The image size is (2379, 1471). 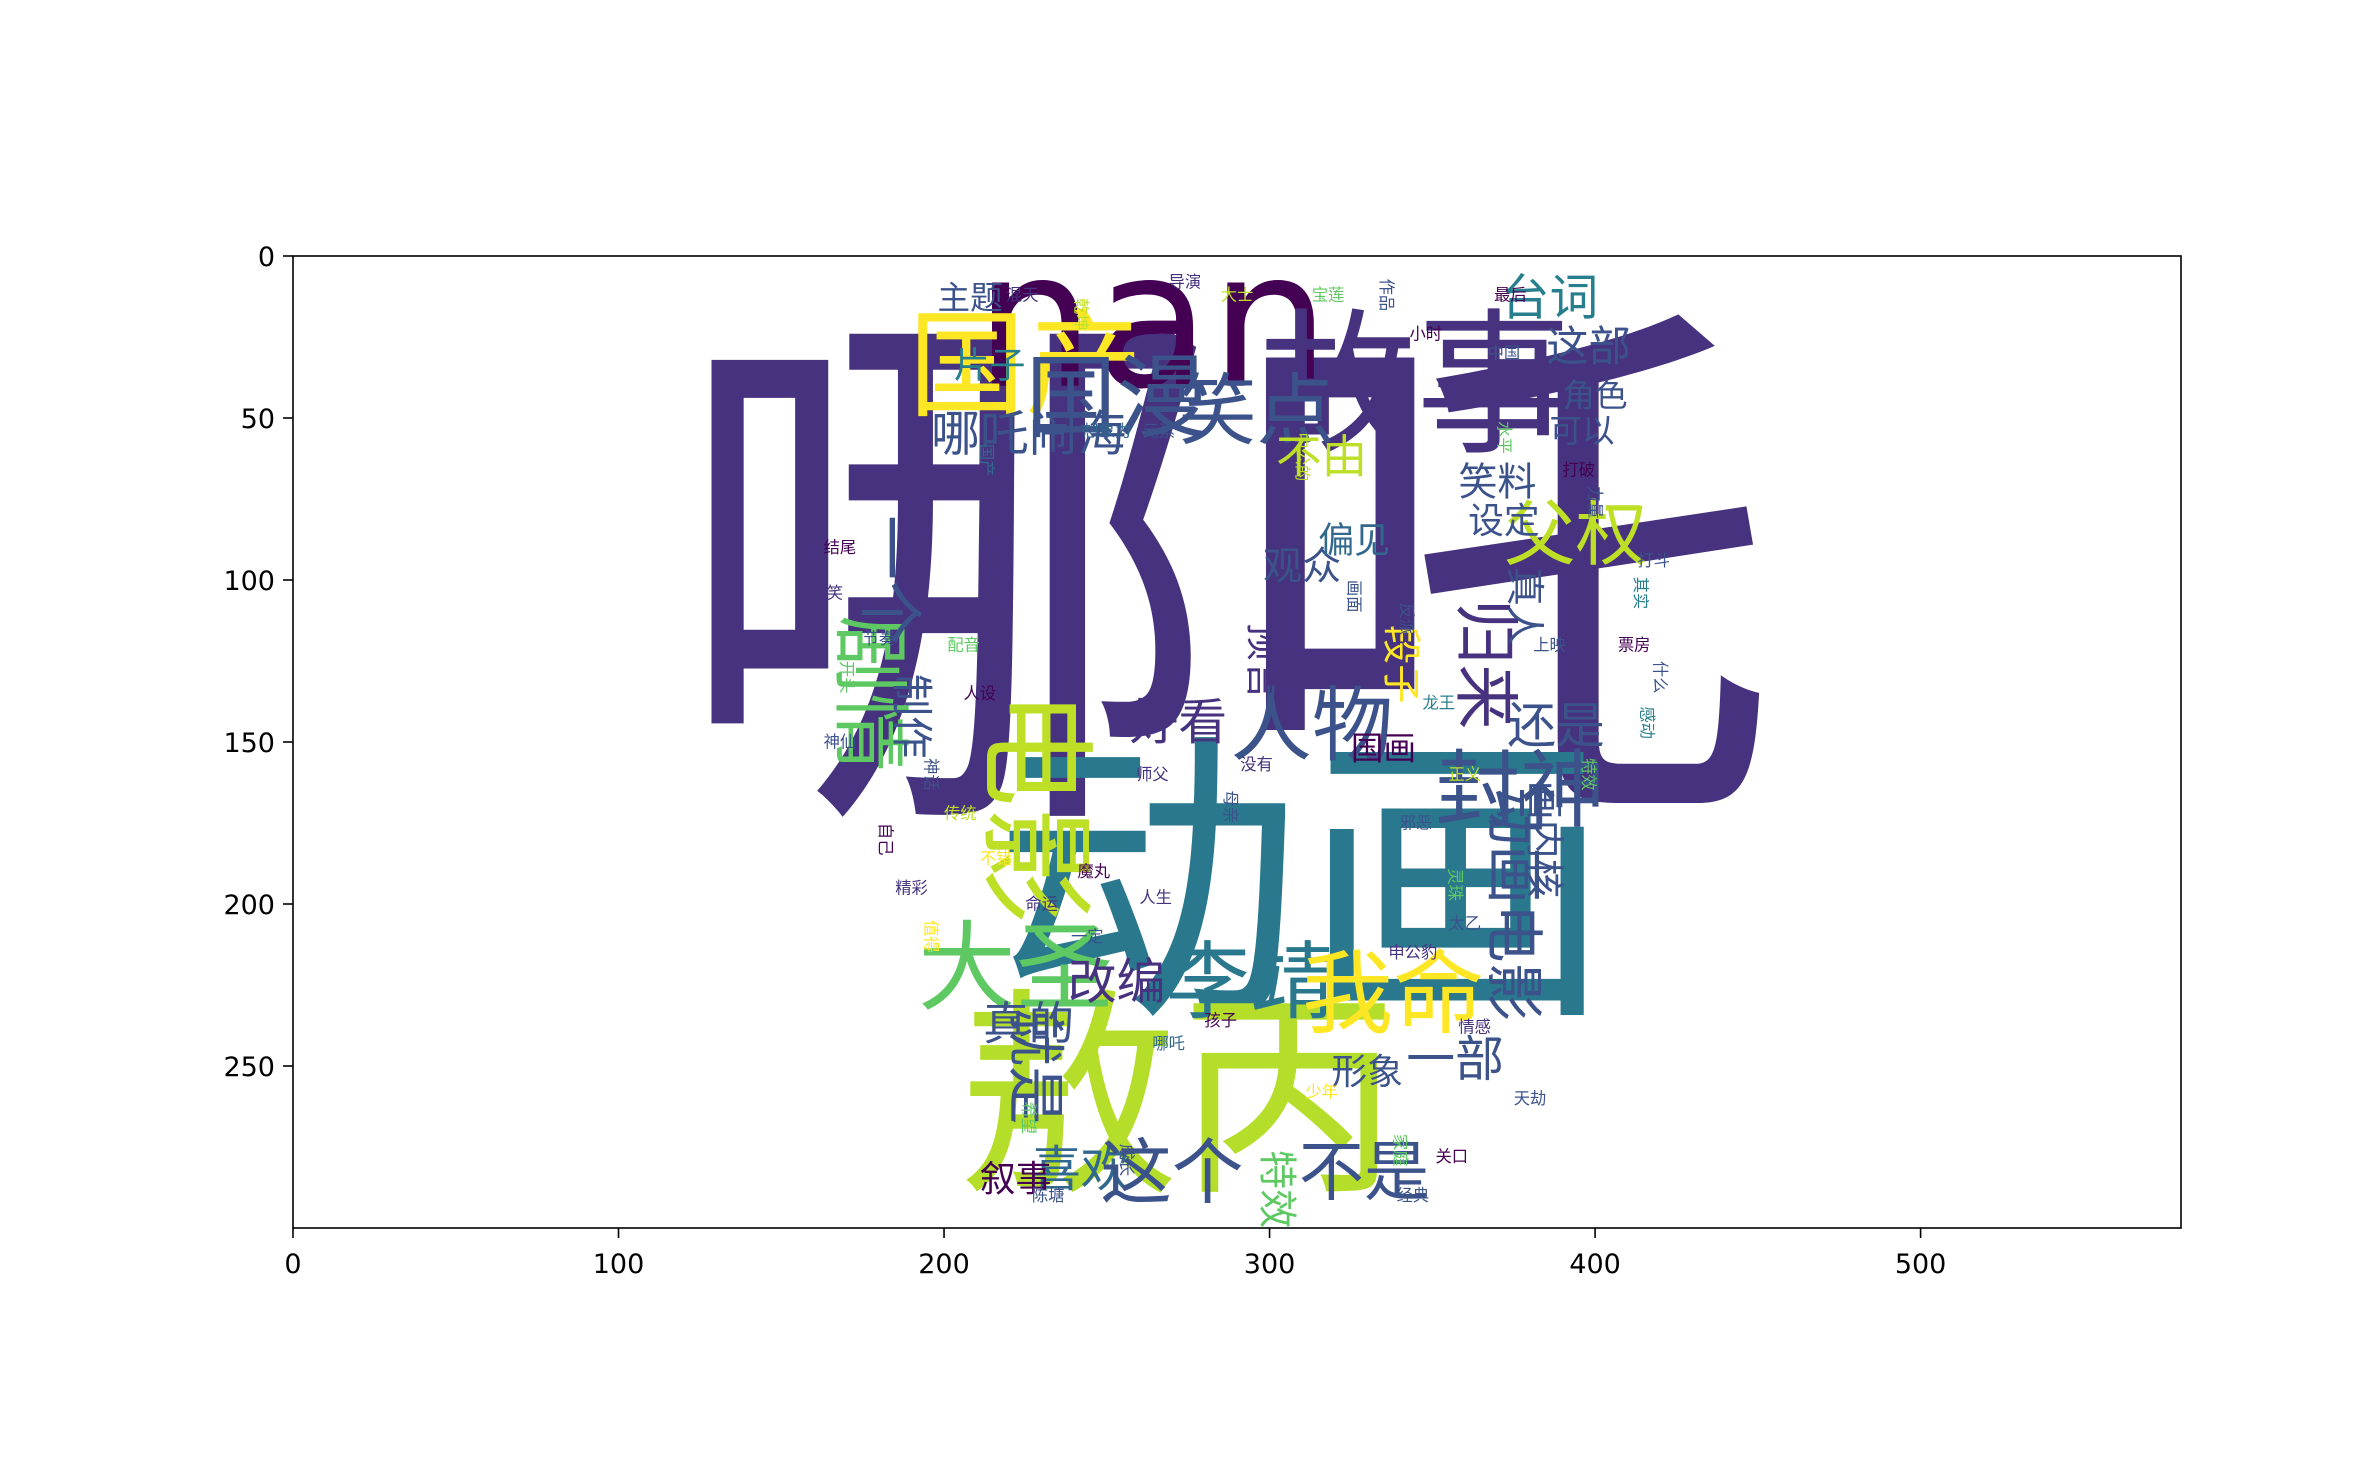 What do you see at coordinates (249, 581) in the screenshot?
I see `y-tick-label: 100` at bounding box center [249, 581].